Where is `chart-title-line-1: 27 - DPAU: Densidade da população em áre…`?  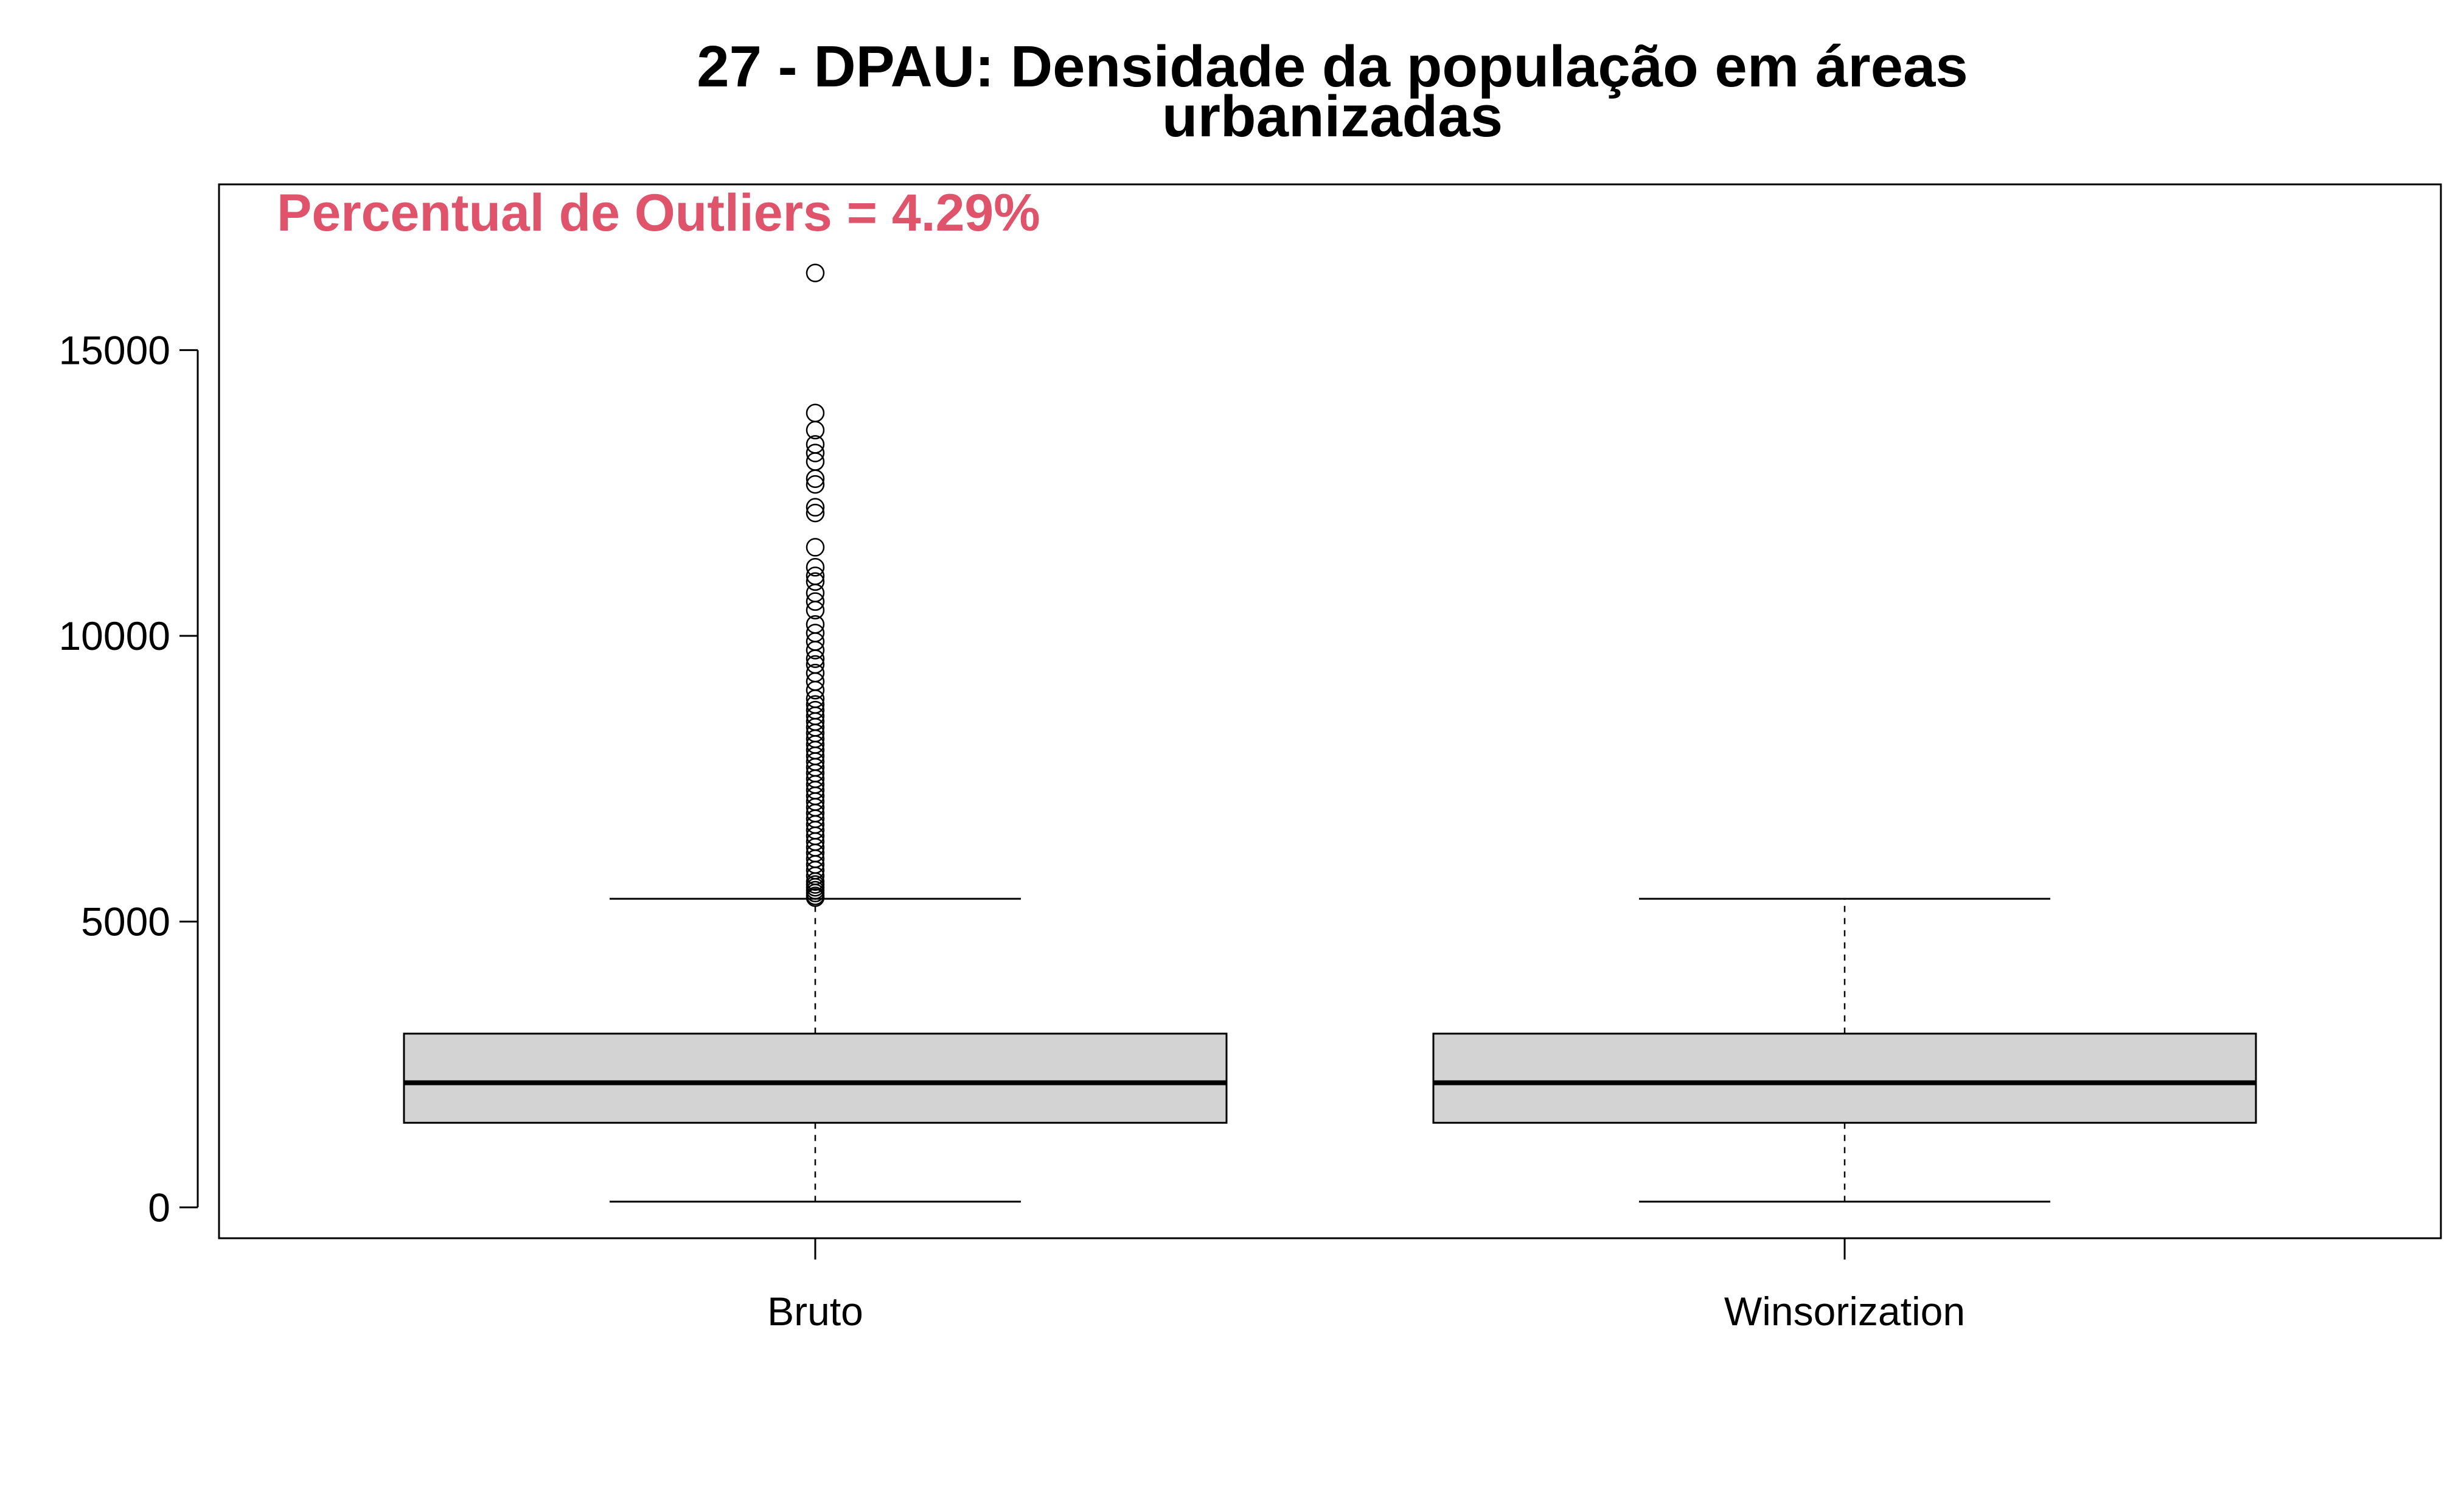 chart-title-line-1: 27 - DPAU: Densidade da população em áre… is located at coordinates (1333, 66).